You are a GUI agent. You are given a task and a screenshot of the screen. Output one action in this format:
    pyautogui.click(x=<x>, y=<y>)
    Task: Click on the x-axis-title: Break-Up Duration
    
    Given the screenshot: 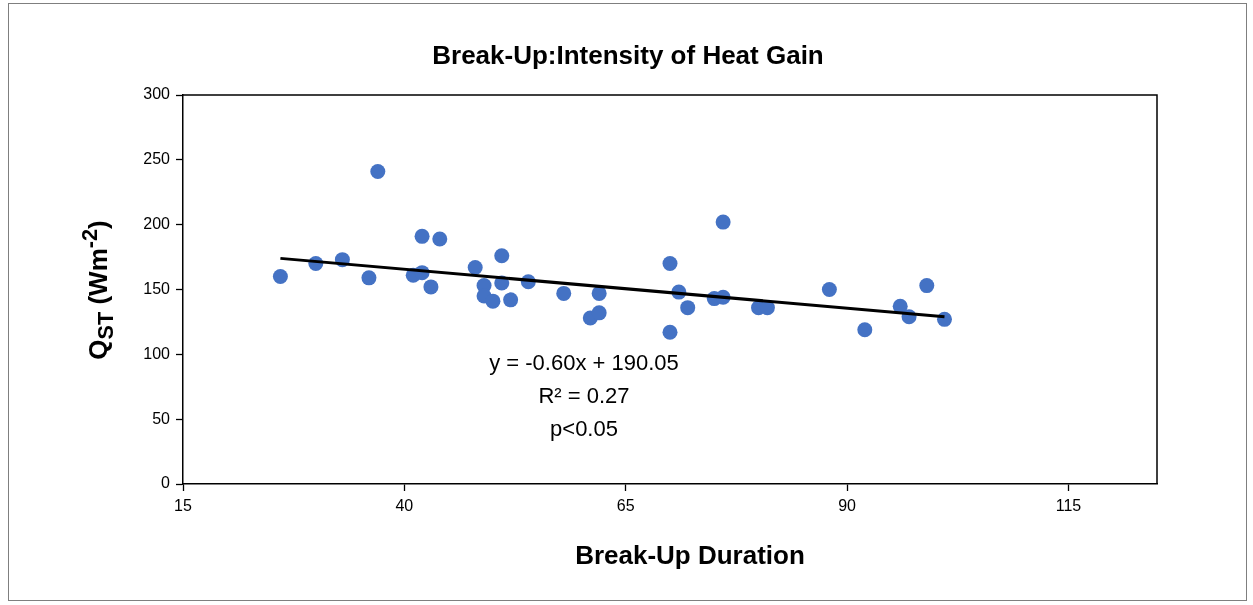 What is the action you would take?
    pyautogui.click(x=690, y=555)
    